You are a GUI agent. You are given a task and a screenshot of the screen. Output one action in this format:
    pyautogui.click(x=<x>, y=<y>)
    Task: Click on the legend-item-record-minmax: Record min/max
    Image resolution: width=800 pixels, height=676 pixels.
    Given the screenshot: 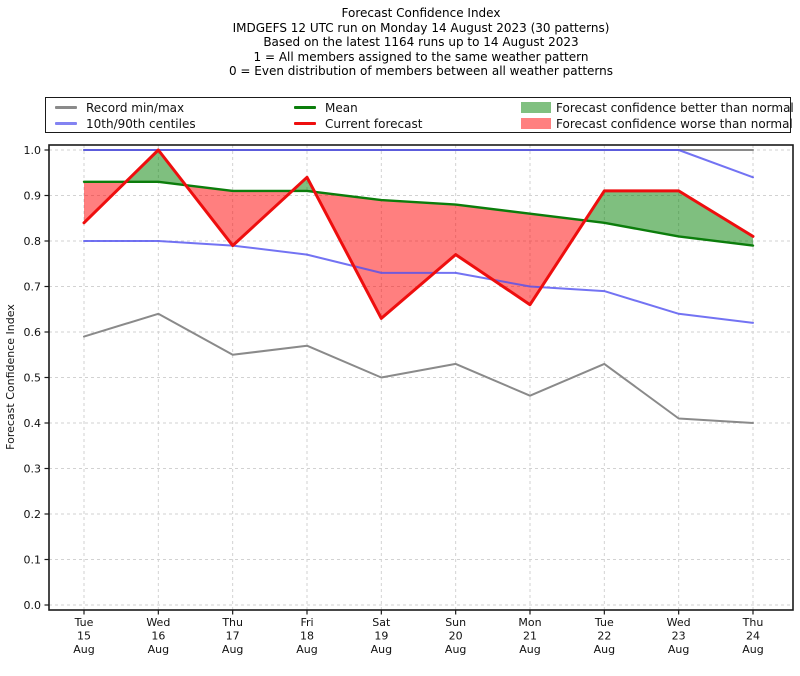 What is the action you would take?
    pyautogui.click(x=119, y=107)
    